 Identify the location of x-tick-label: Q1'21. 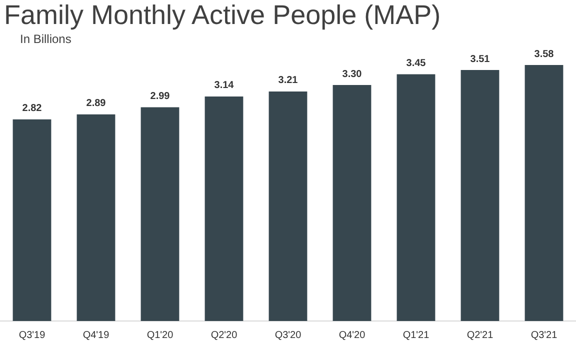
(416, 335).